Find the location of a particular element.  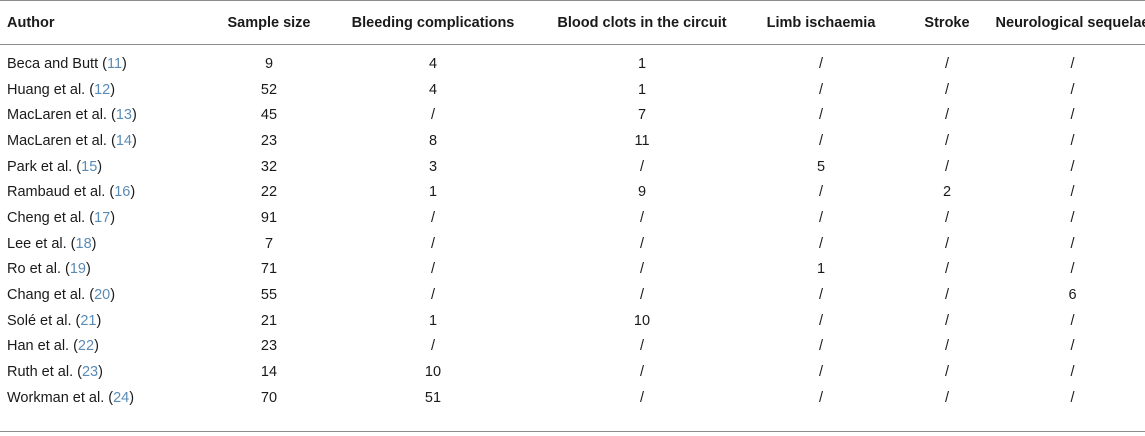

author-cell: Lee et al. (18) is located at coordinates (107, 244).